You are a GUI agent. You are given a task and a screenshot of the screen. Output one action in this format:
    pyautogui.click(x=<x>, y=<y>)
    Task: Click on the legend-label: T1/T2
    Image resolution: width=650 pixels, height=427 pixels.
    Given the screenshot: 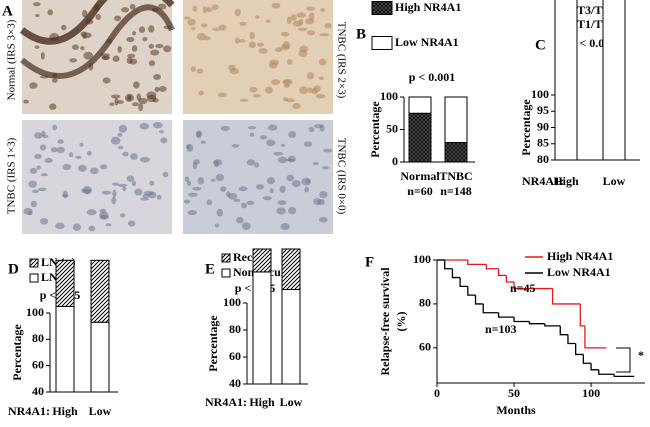 What is the action you would take?
    pyautogui.click(x=592, y=24)
    